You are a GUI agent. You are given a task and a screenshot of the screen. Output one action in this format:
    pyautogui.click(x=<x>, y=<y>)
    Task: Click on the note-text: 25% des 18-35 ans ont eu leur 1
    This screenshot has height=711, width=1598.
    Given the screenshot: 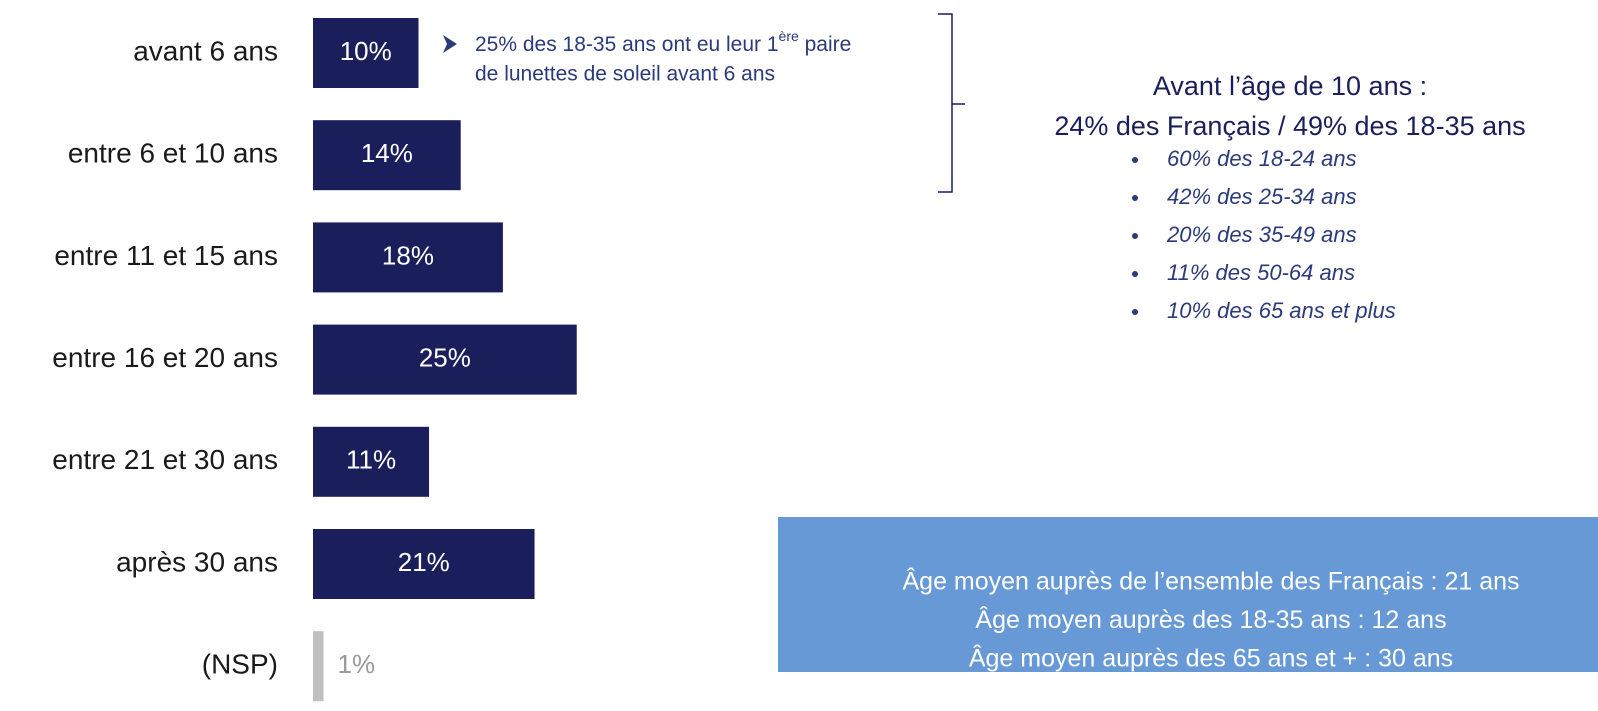 What is the action you would take?
    pyautogui.click(x=627, y=44)
    